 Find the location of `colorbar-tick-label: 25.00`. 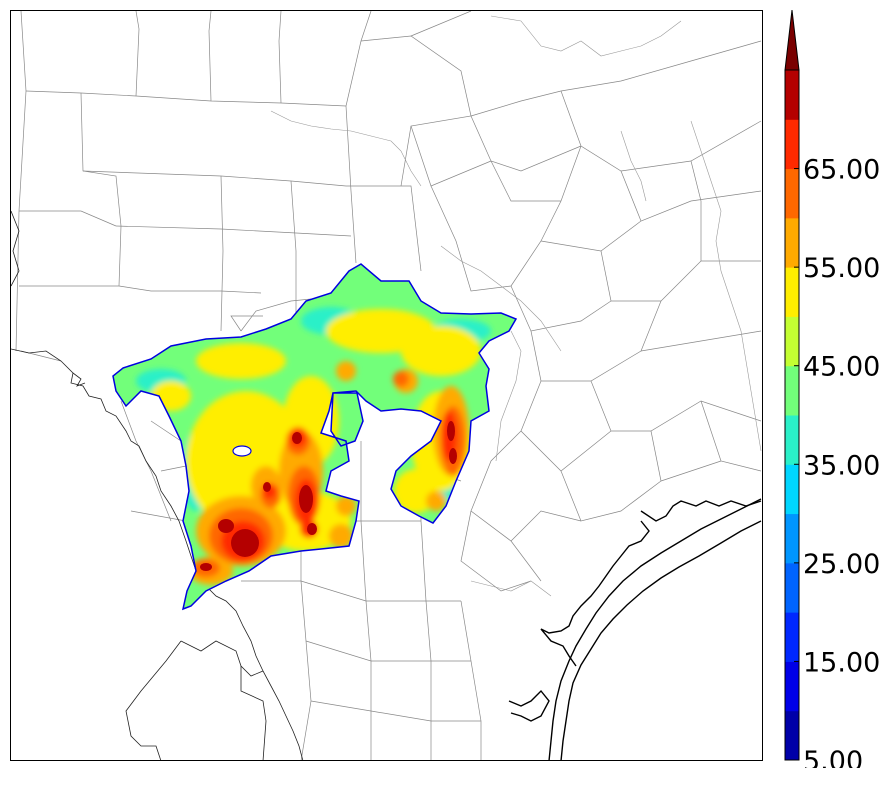

colorbar-tick-label: 25.00 is located at coordinates (841, 564).